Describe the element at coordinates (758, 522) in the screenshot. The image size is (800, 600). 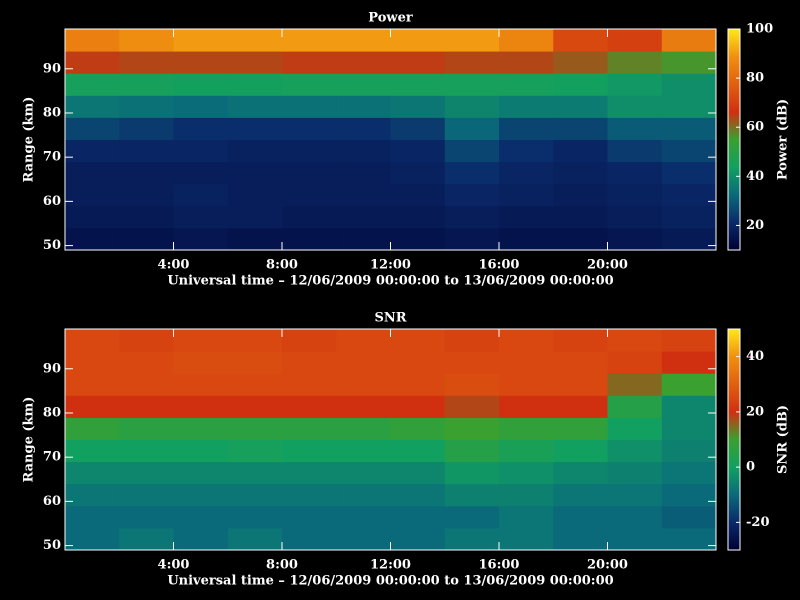
I see `colorbar-tick-label: -20` at that location.